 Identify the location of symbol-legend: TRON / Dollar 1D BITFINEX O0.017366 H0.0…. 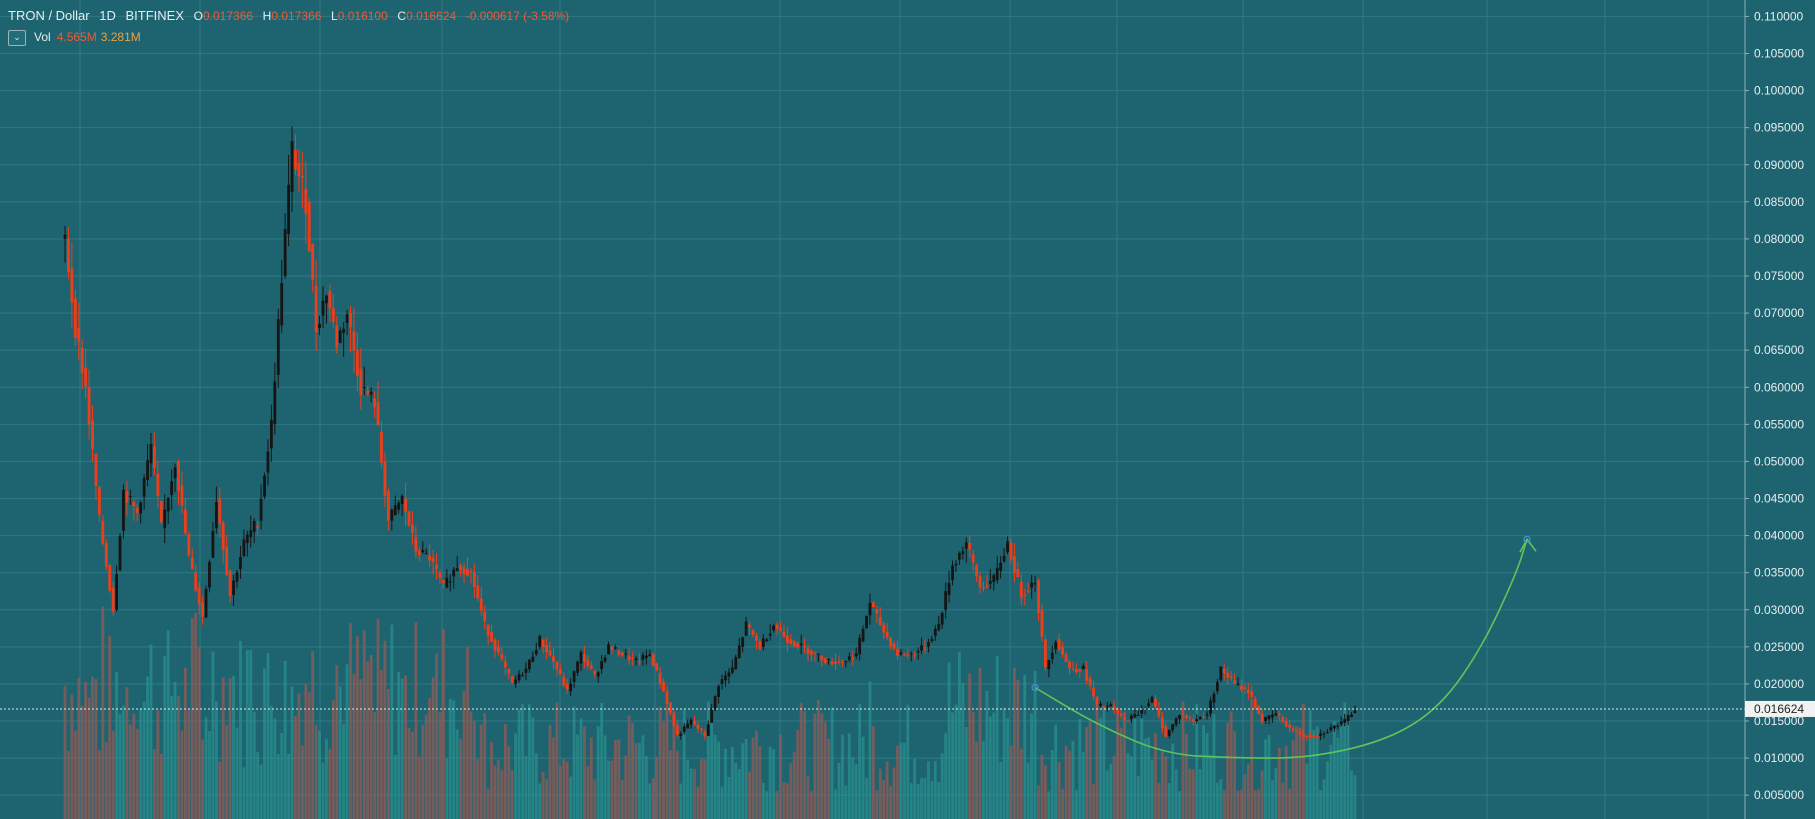
(291, 15).